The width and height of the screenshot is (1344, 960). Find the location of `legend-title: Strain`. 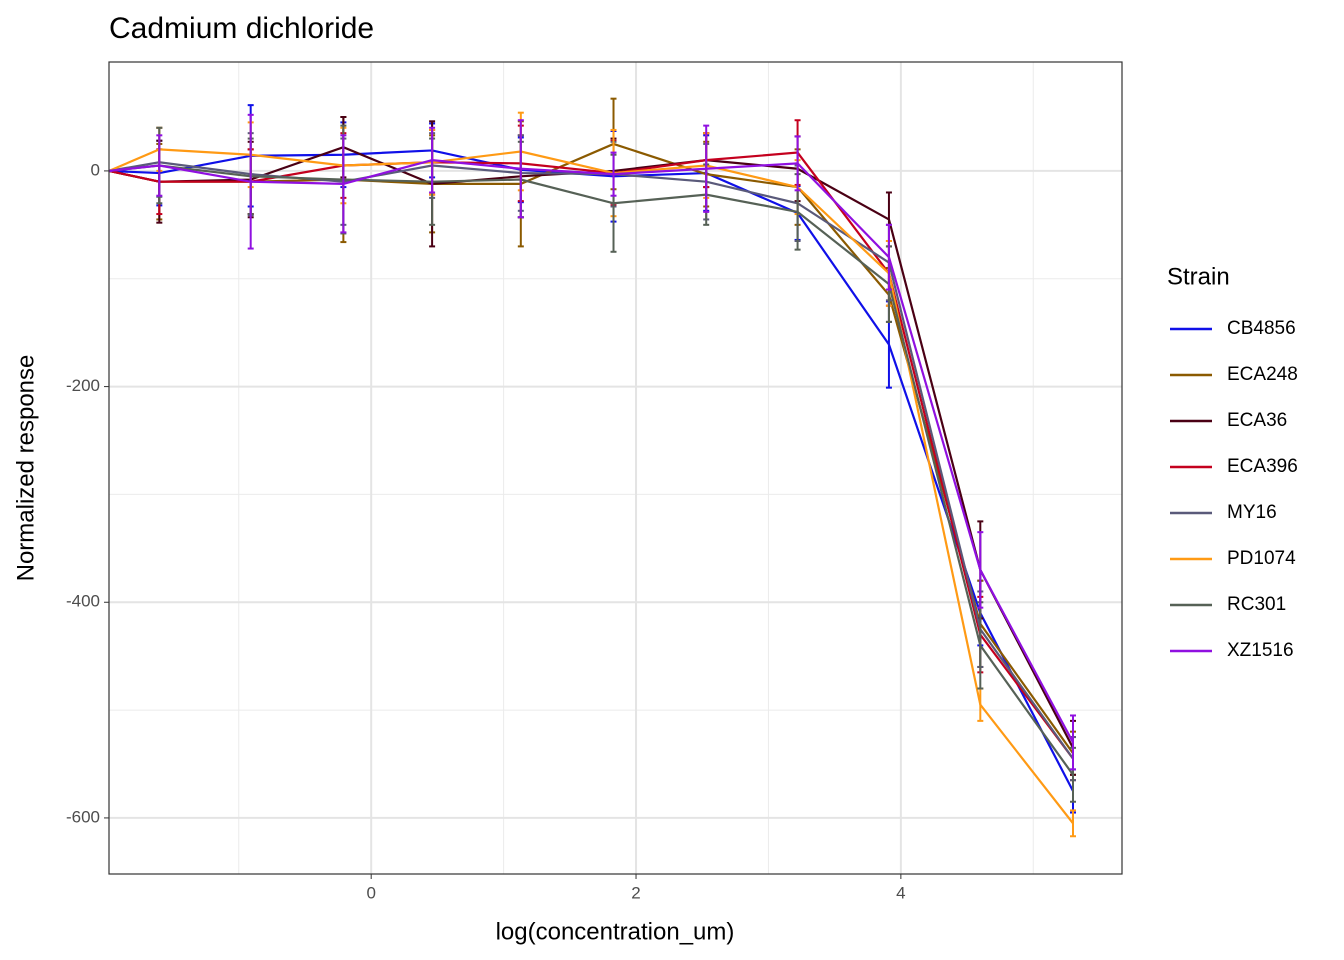

legend-title: Strain is located at coordinates (1198, 276).